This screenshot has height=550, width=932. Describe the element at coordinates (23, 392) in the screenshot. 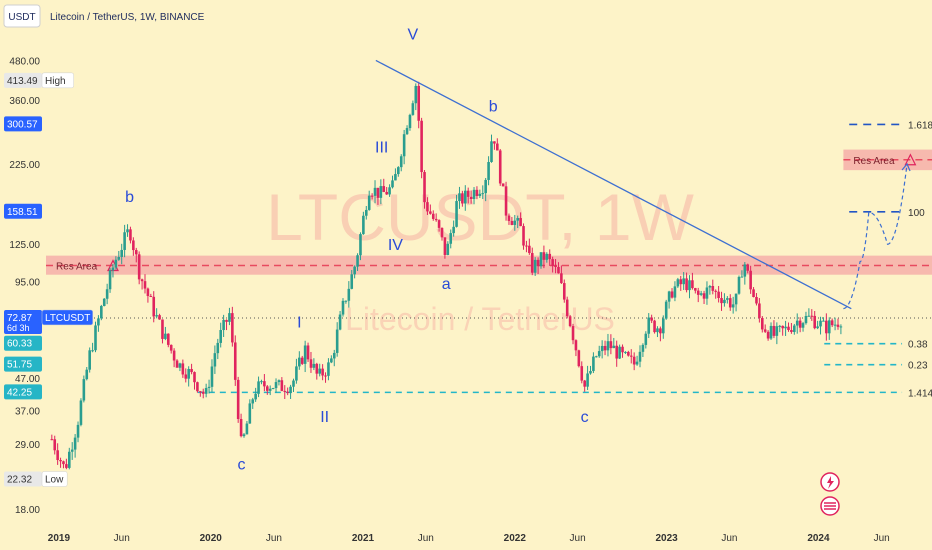

I see `price-badge-42.25` at that location.